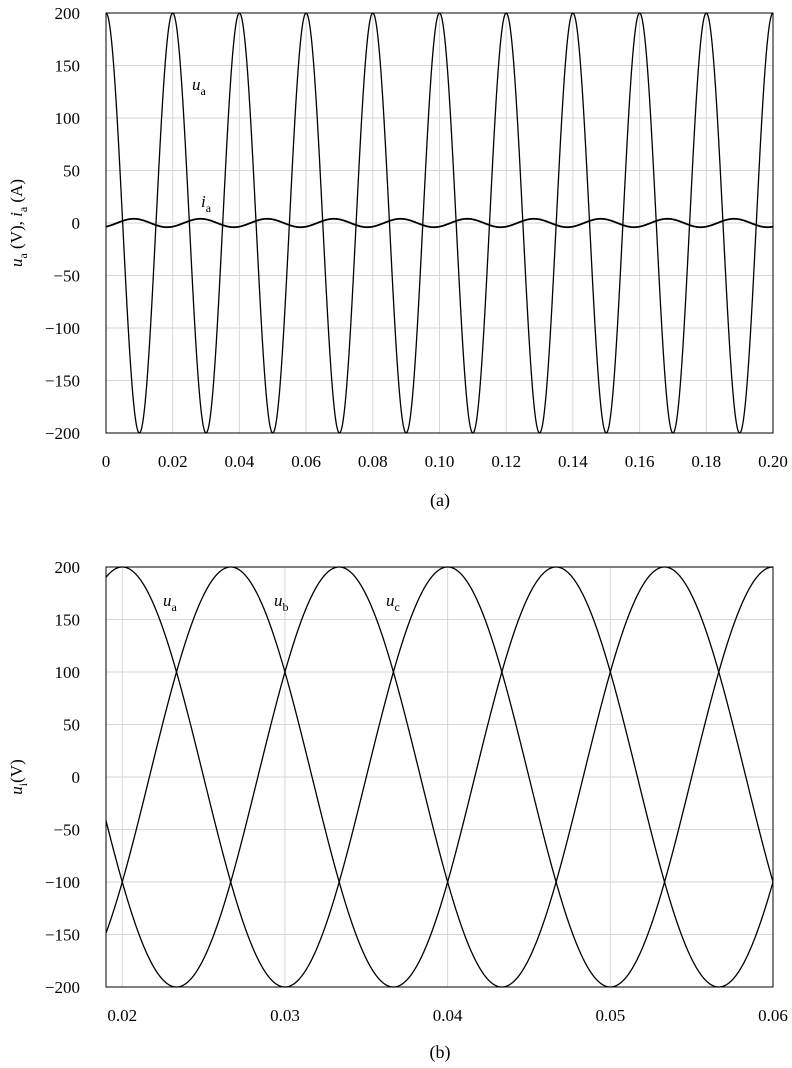  Describe the element at coordinates (240, 461) in the screenshot. I see `x-tick-label-a-2: 0.04` at that location.